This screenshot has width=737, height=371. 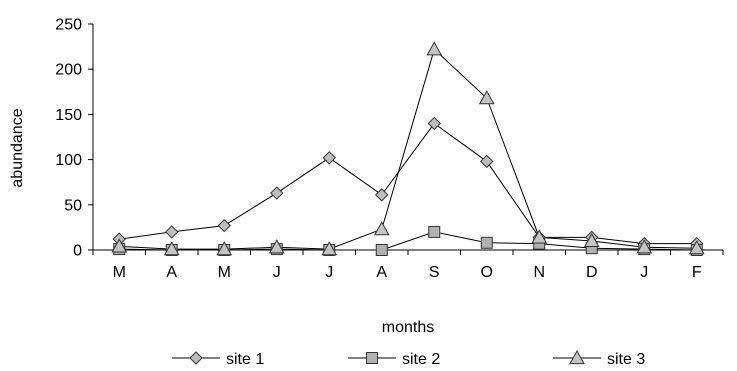 I want to click on y-axis-title: abundance, so click(x=17, y=147).